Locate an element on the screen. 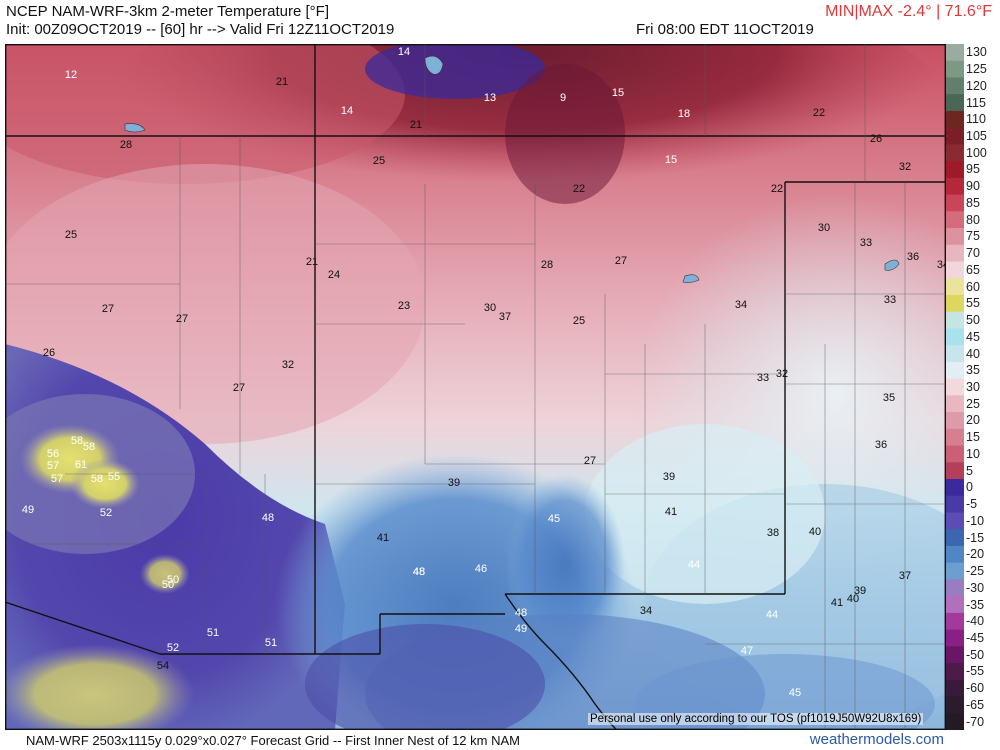  temperature-value-label: 14 is located at coordinates (404, 52).